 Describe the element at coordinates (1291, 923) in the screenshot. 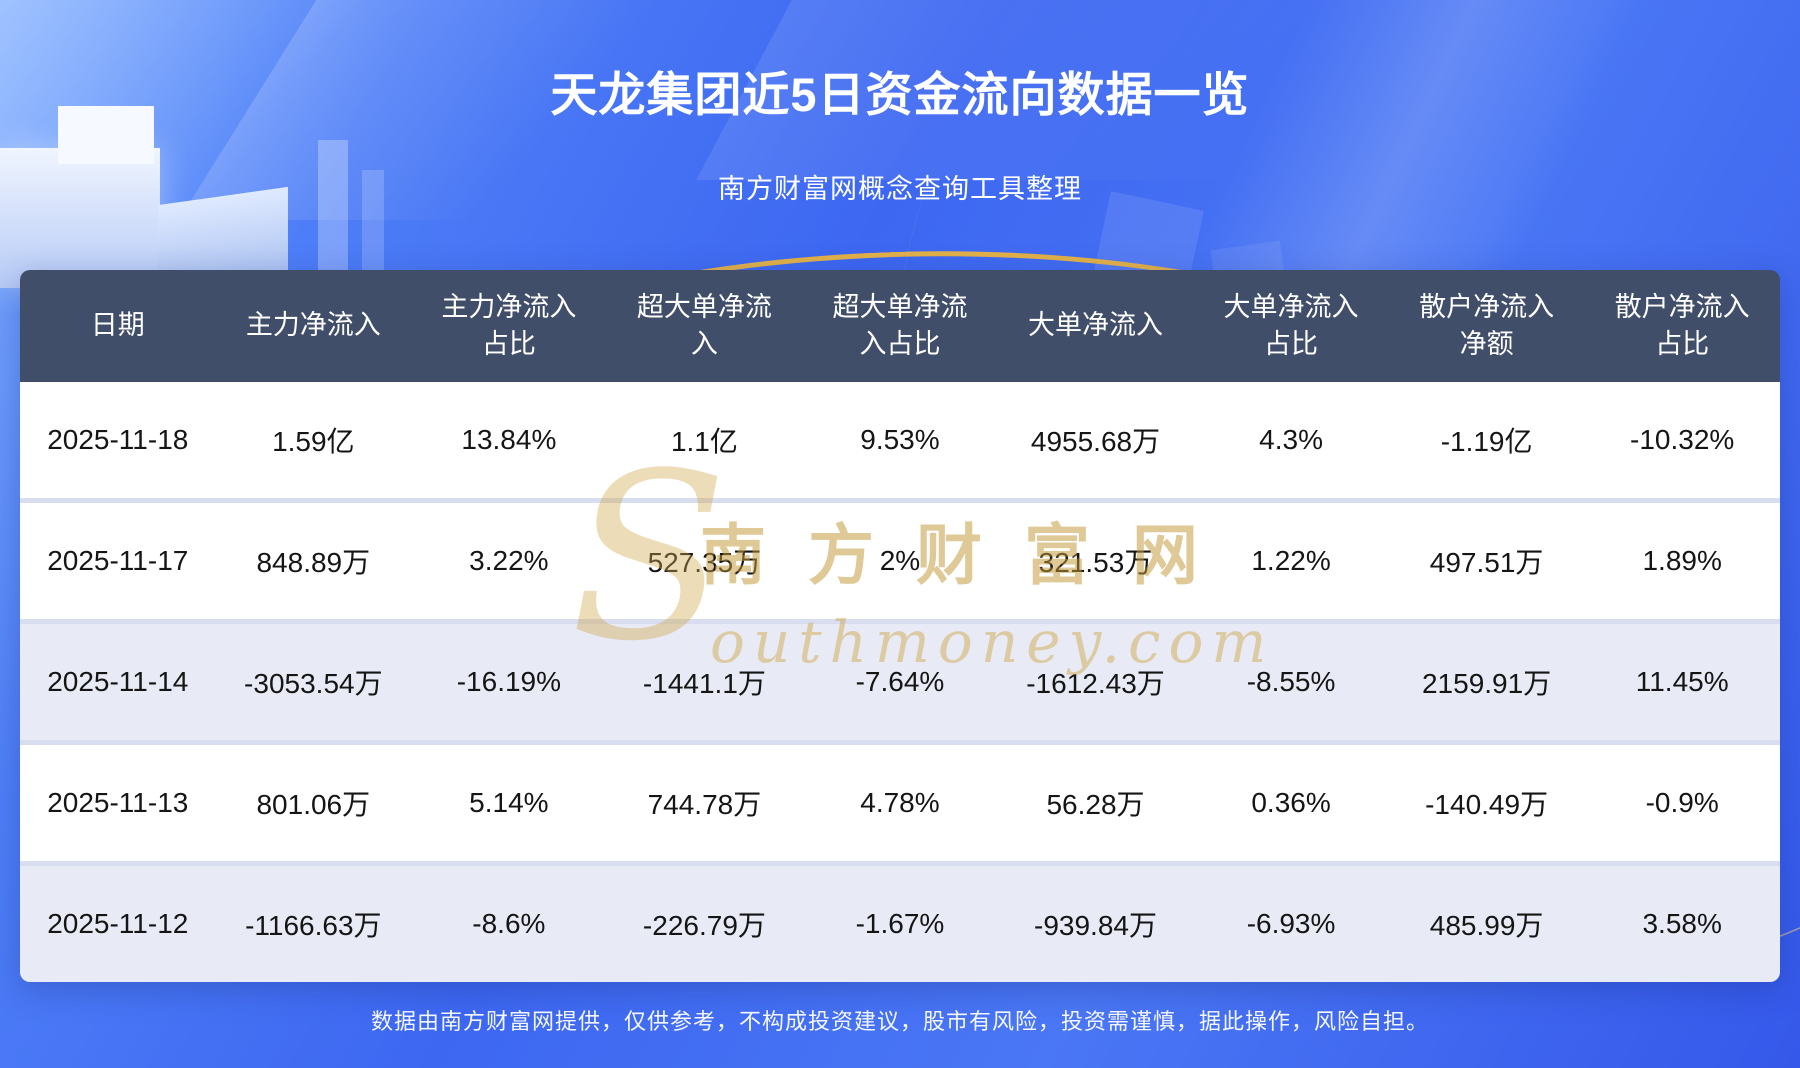

I see `table-cell: -6.93%` at that location.